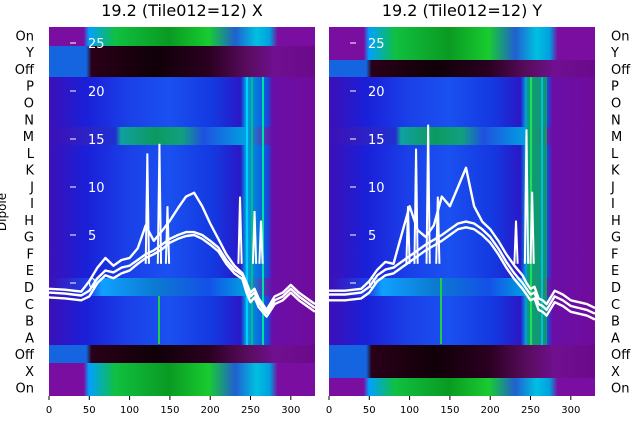 The height and width of the screenshot is (440, 640). What do you see at coordinates (616, 221) in the screenshot?
I see `row-label: H` at bounding box center [616, 221].